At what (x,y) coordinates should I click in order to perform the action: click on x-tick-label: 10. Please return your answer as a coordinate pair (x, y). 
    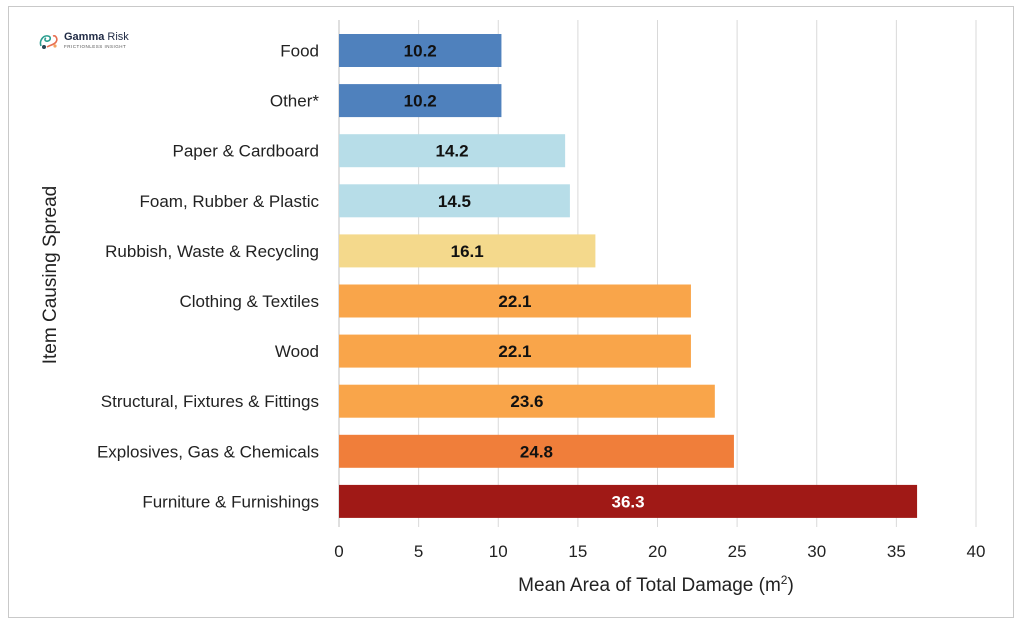
    Looking at the image, I should click on (498, 551).